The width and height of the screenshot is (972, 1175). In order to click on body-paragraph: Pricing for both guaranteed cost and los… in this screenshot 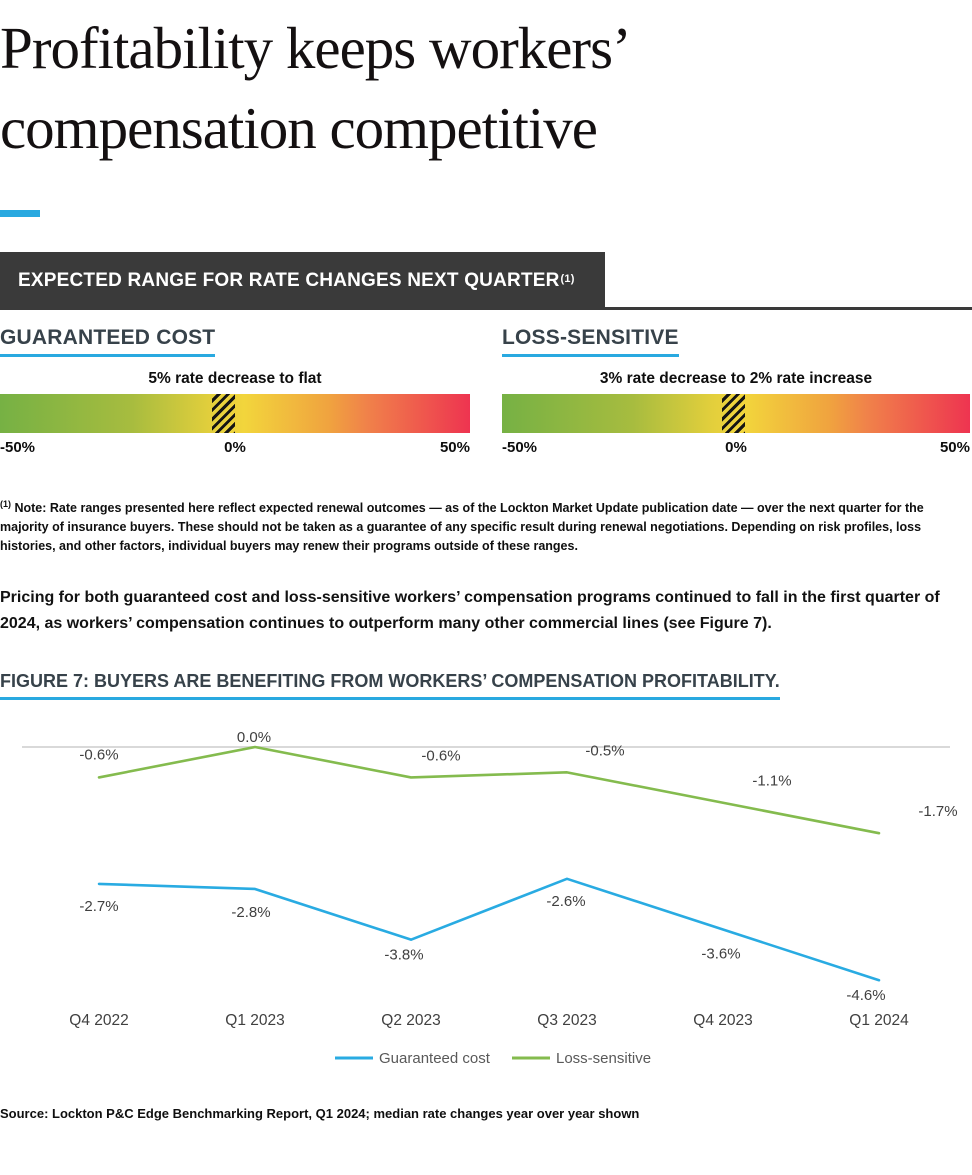, I will do `click(470, 610)`.